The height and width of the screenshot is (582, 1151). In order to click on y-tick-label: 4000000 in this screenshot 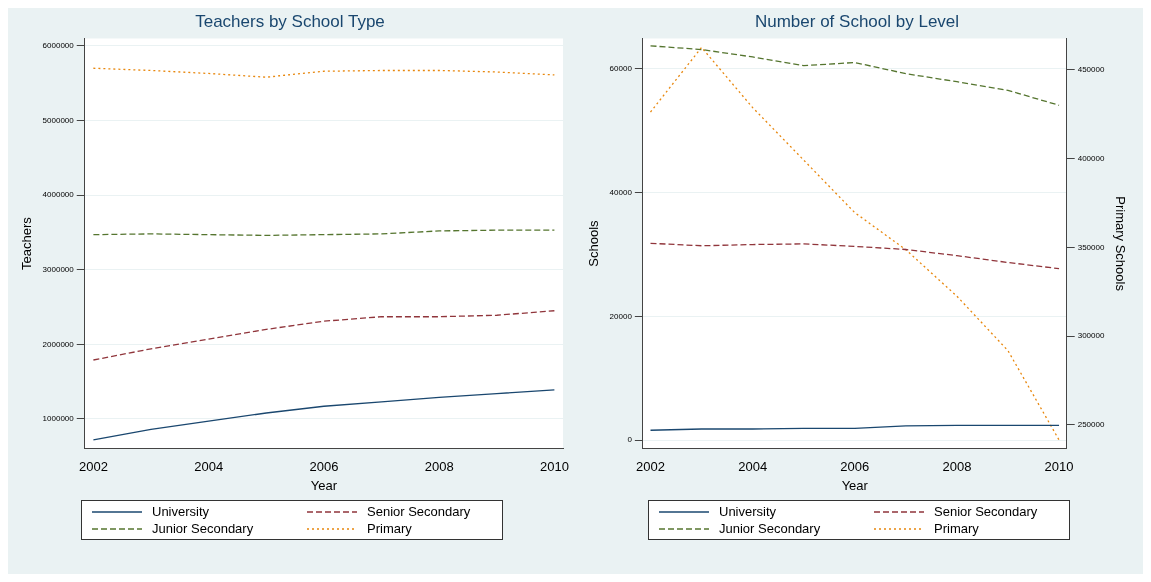, I will do `click(58, 195)`.